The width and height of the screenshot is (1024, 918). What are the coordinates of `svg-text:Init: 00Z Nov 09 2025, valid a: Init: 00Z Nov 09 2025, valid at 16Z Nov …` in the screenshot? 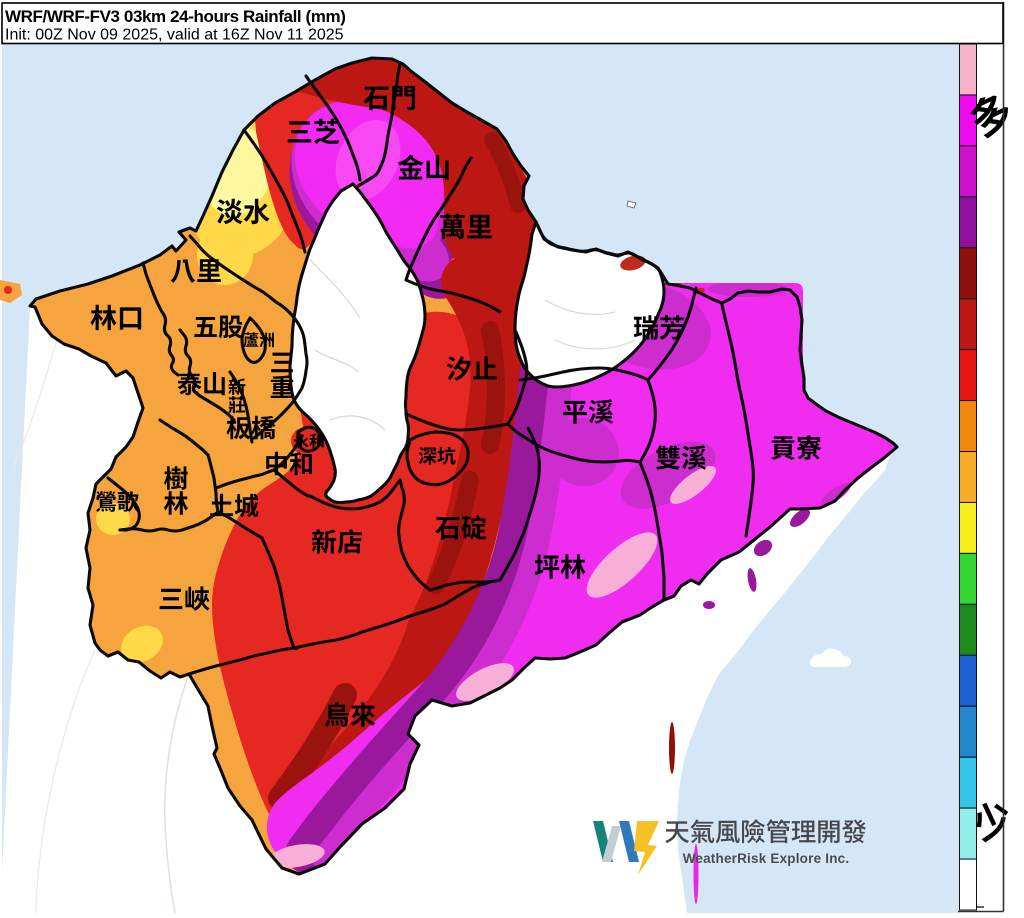 It's located at (174, 35).